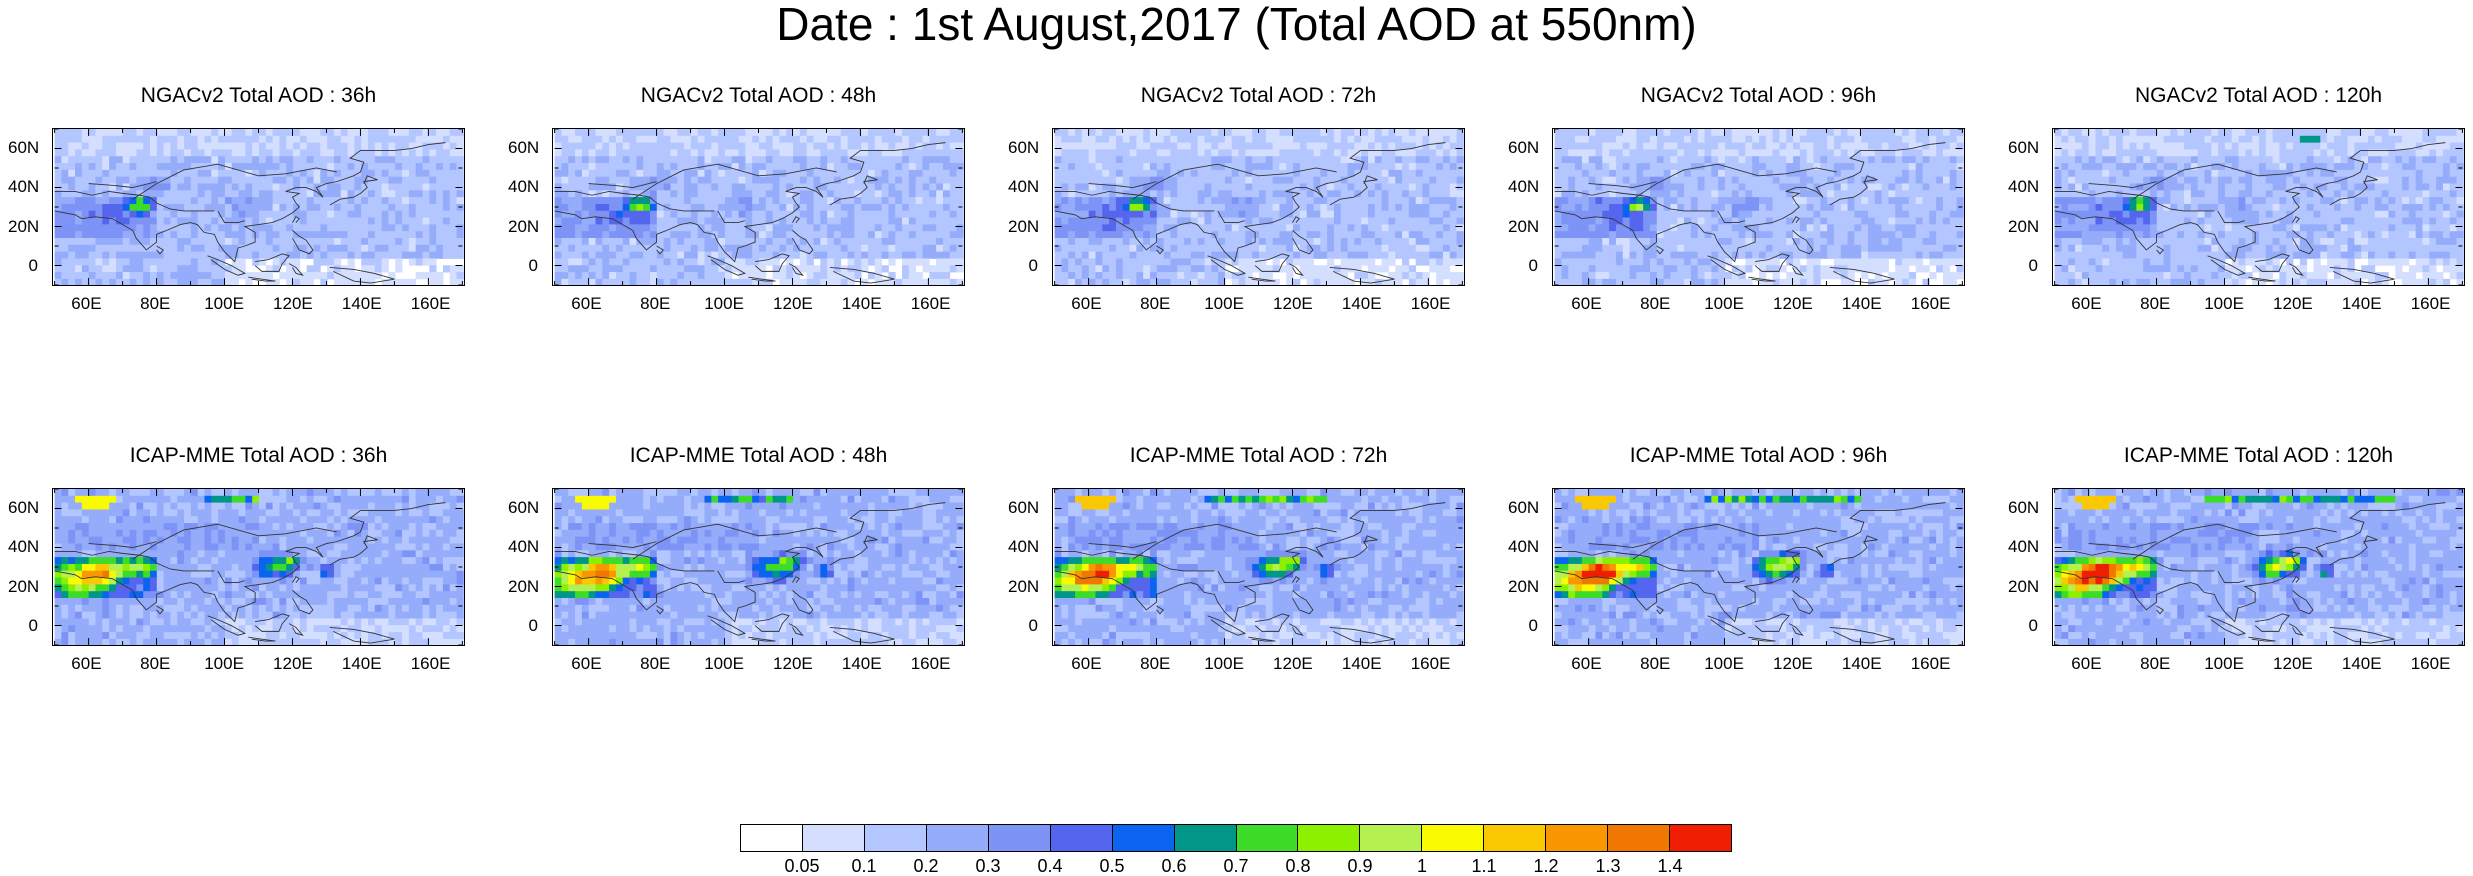 This screenshot has width=2473, height=876. I want to click on colorbar-label: 0.7, so click(1236, 866).